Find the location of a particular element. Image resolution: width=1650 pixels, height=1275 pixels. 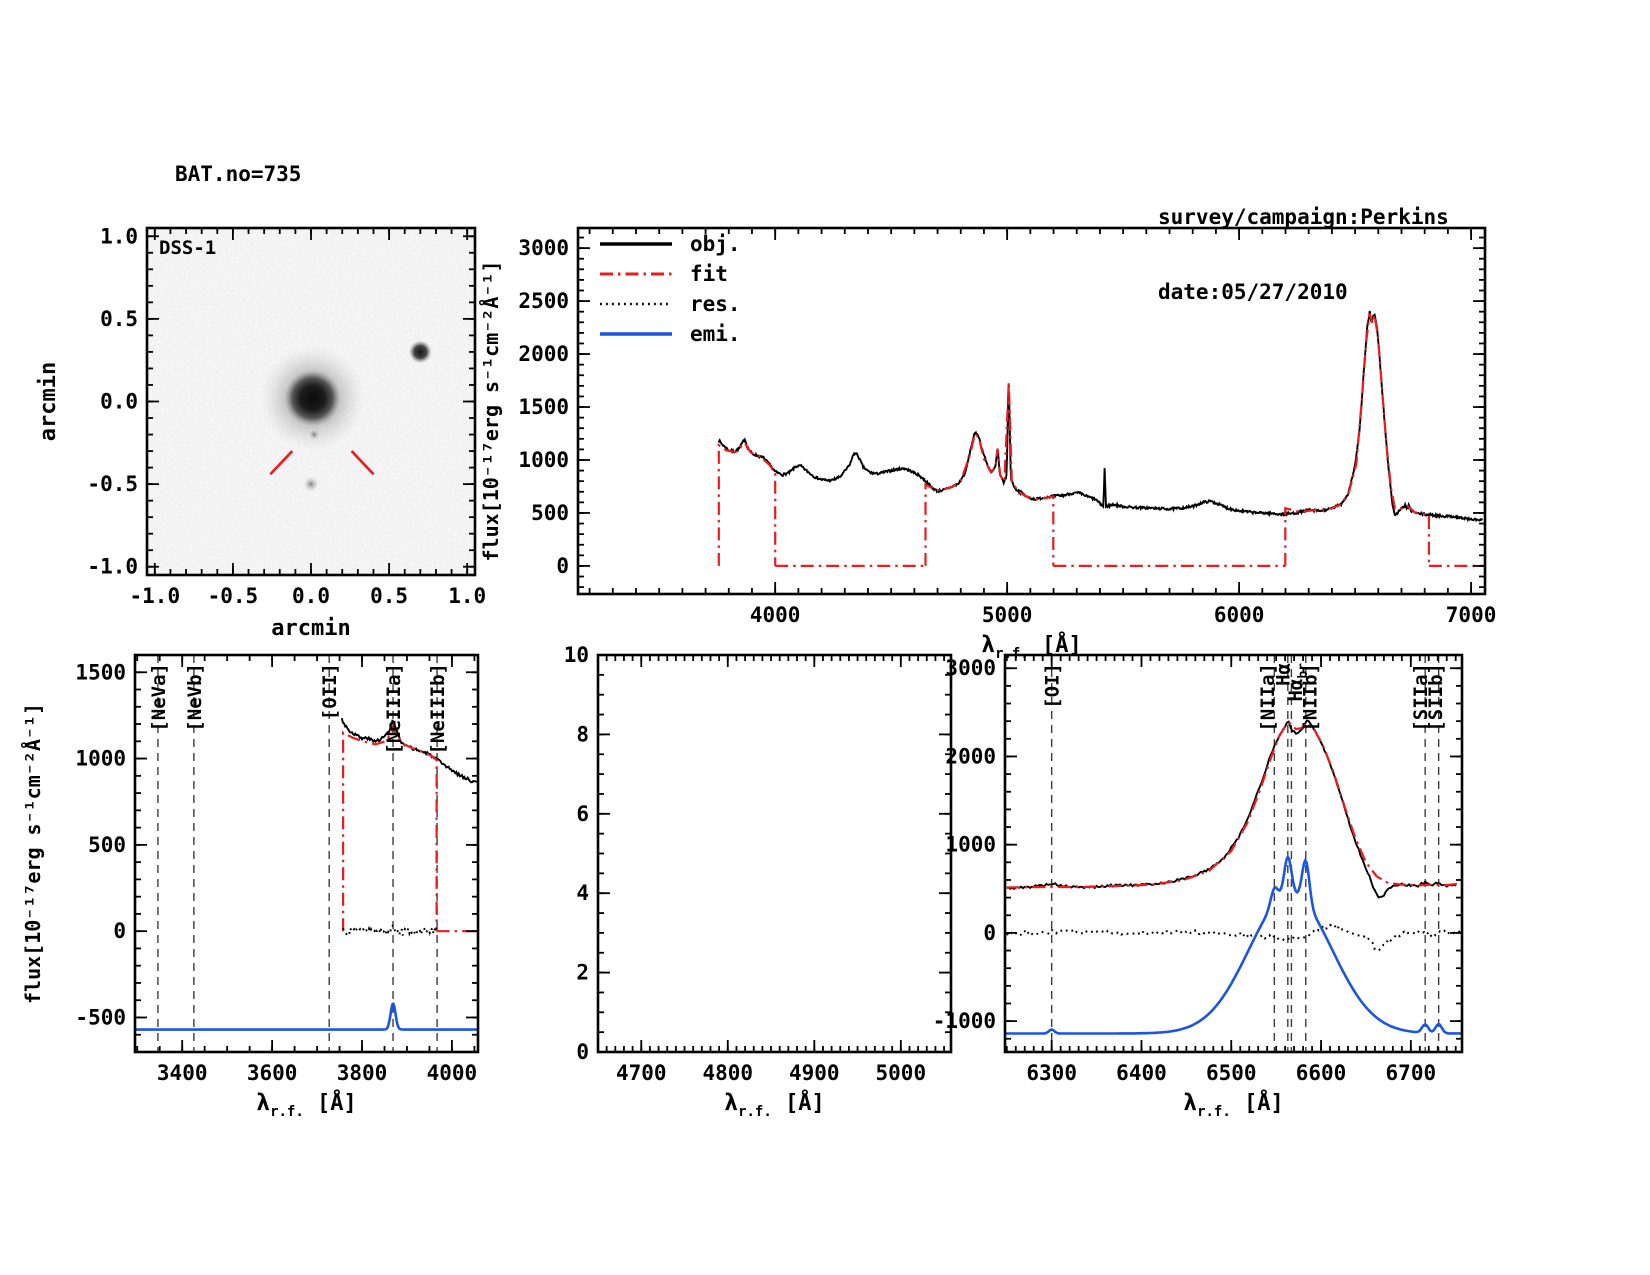

companion-star is located at coordinates (420, 352).